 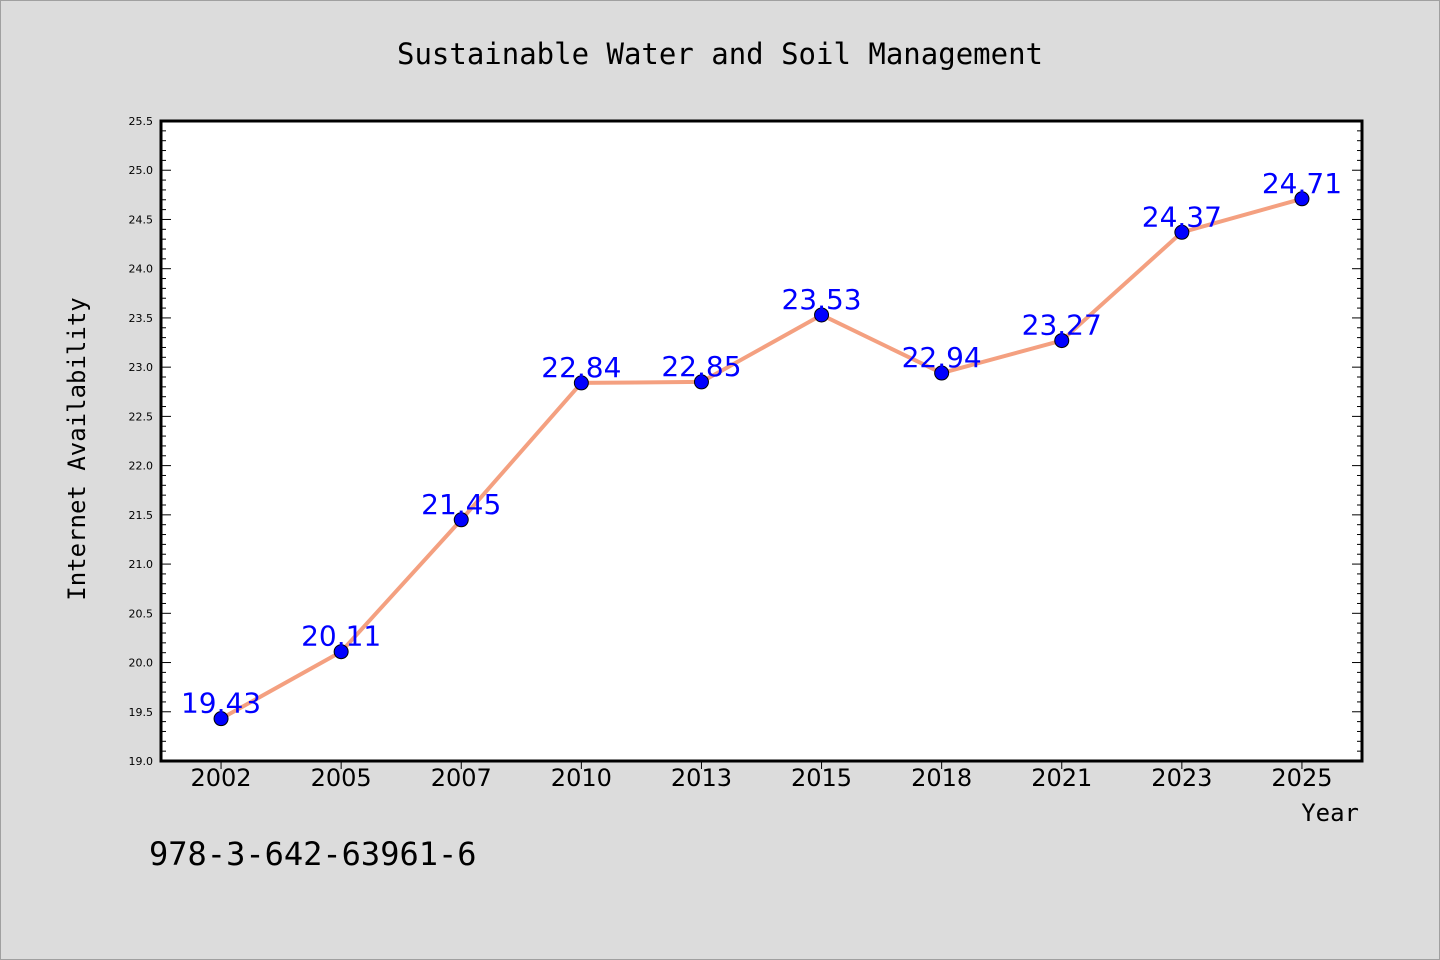 What do you see at coordinates (141, 121) in the screenshot?
I see `y-tick-label: 25.5` at bounding box center [141, 121].